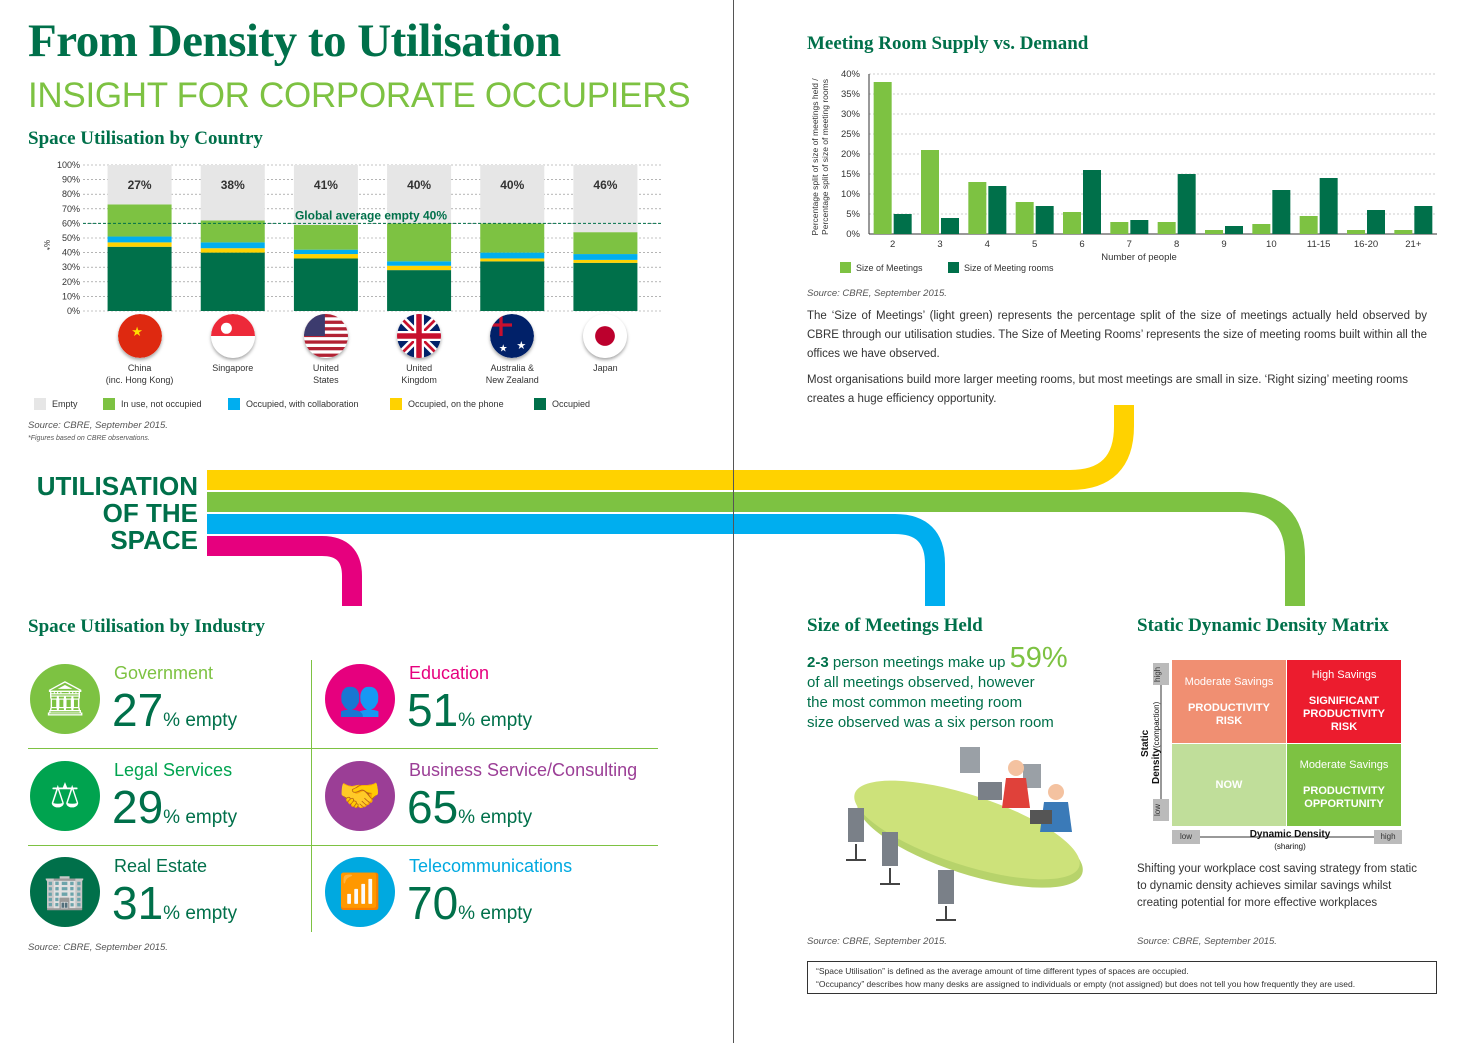 Image resolution: width=1472 pixels, height=1043 pixels. What do you see at coordinates (98, 947) in the screenshot?
I see `industry-source: Source: CBRE, September 2015.` at bounding box center [98, 947].